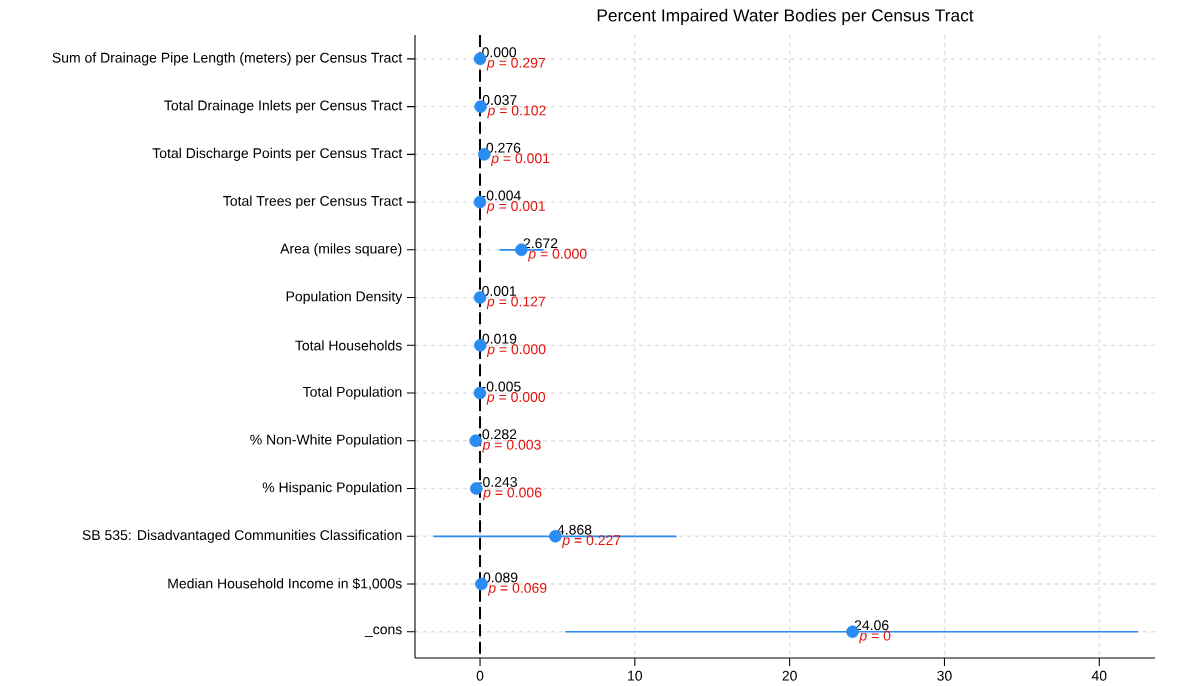 The image size is (1199, 686). Describe the element at coordinates (332, 489) in the screenshot. I see `y-tick-label: % Hispanic Population` at that location.